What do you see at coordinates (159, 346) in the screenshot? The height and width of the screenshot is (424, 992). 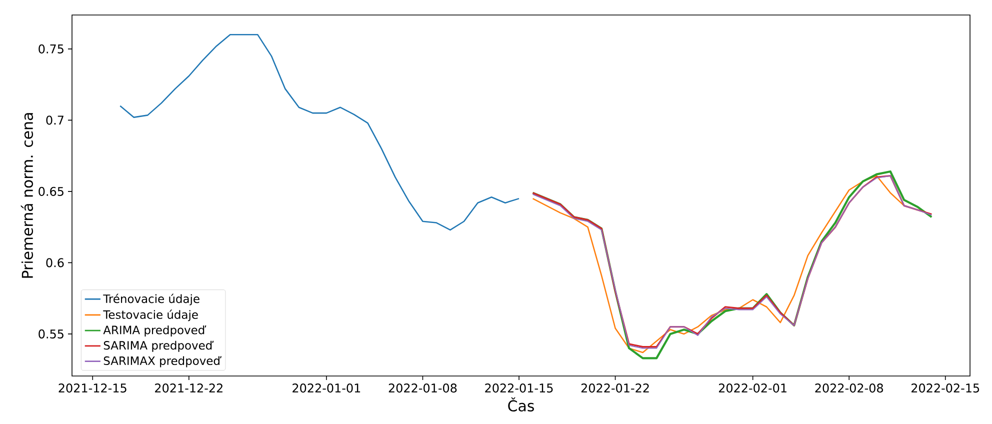 I see `legend-label: SARIMA predpoveď` at bounding box center [159, 346].